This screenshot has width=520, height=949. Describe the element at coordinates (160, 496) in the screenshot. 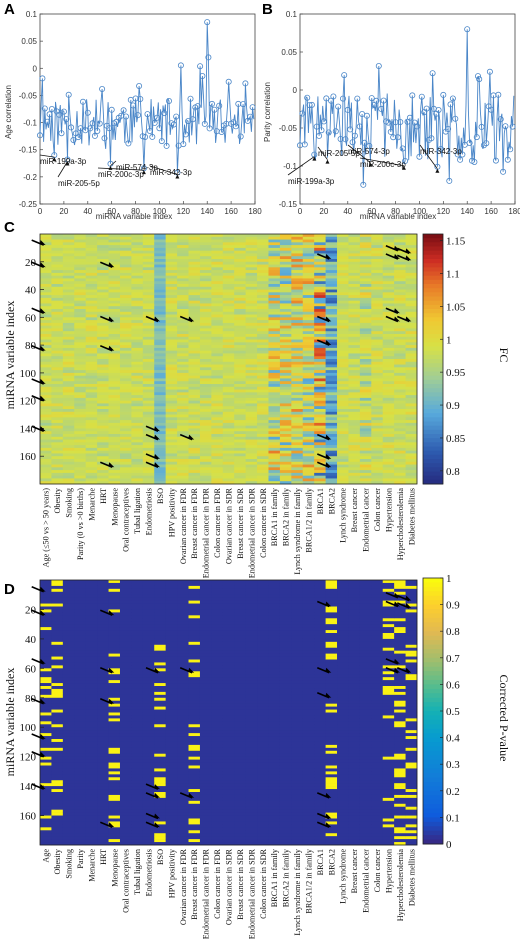

I see `column-label: BSO` at that location.